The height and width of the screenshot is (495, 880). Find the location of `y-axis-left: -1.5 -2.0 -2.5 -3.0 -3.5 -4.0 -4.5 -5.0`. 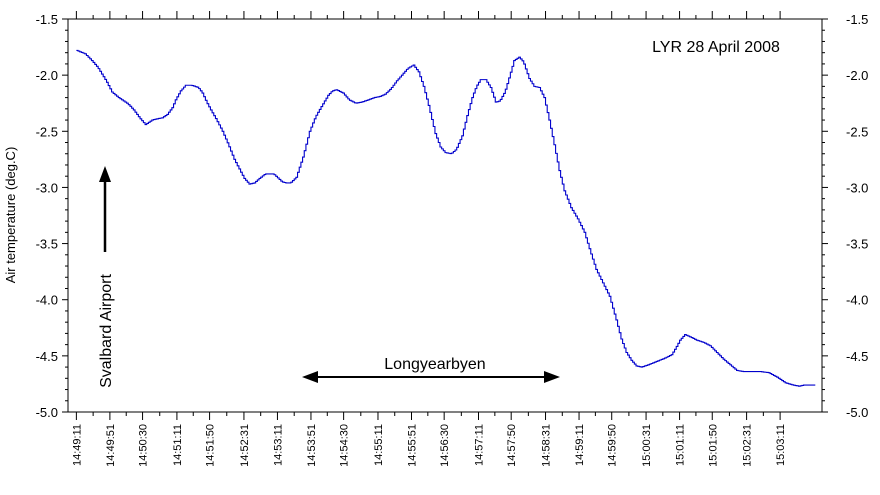

y-axis-left: -1.5 -2.0 -2.5 -3.0 -3.5 -4.0 -4.5 -5.0 is located at coordinates (52, 216).